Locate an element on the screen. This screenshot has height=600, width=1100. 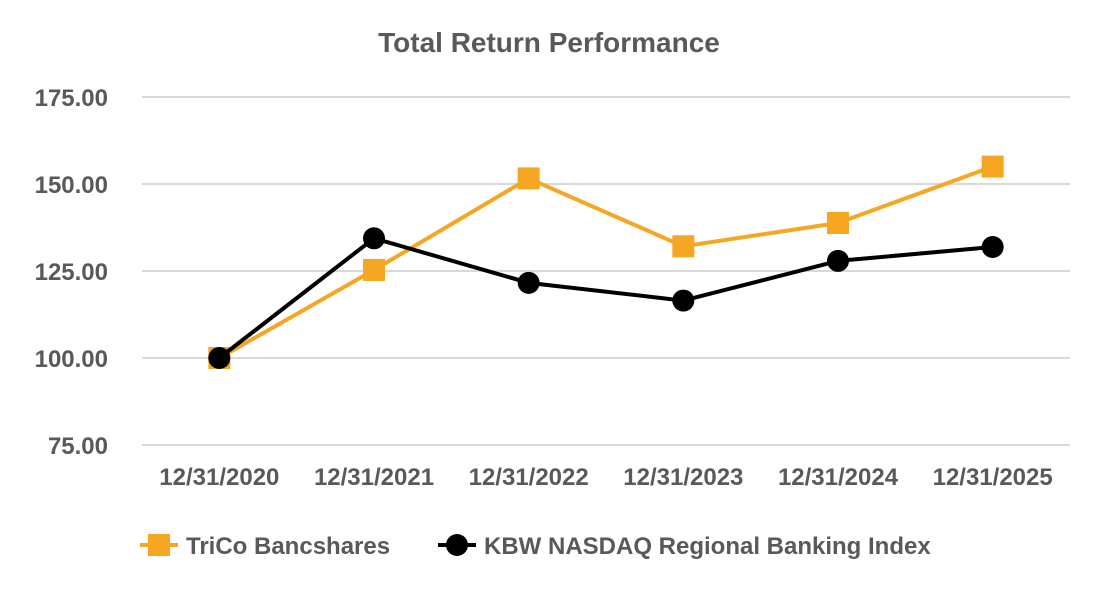
y-tick-label: 75.00 is located at coordinates (78, 446).